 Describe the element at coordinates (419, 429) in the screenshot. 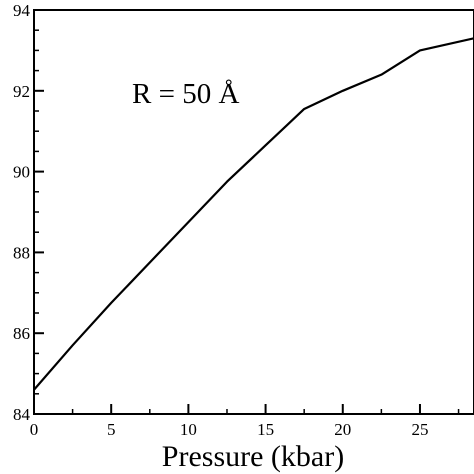

I see `x-tick-label: 25` at that location.